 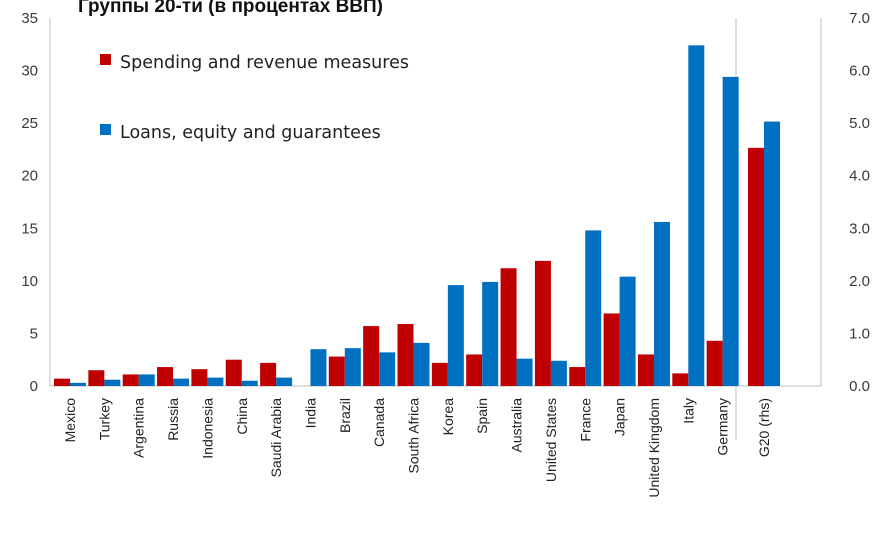 I want to click on bar-loans-russia, so click(x=181, y=382).